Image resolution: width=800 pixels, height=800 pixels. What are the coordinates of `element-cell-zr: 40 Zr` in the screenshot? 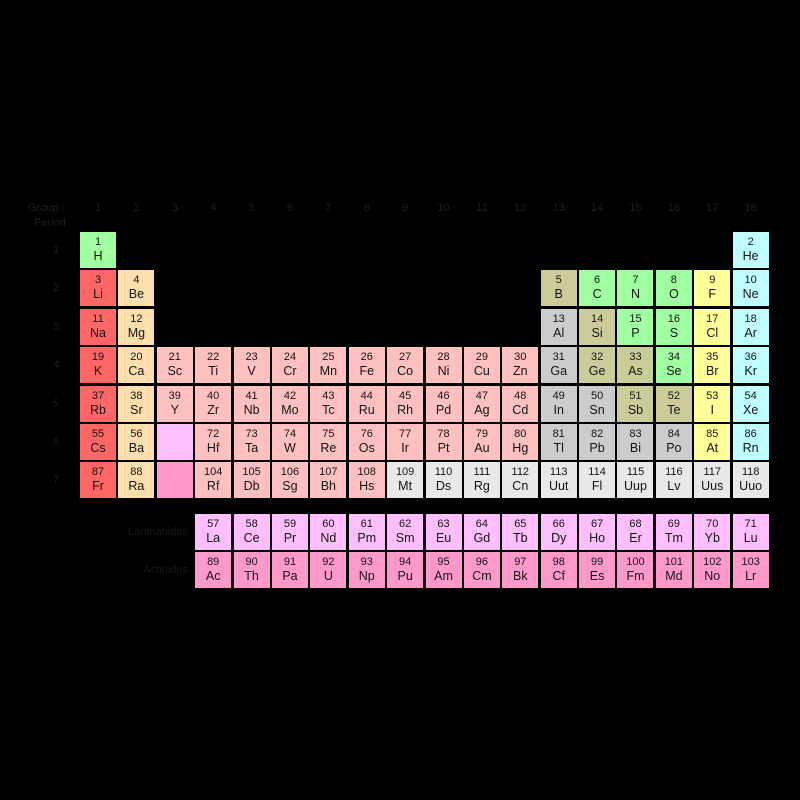 It's located at (213, 403).